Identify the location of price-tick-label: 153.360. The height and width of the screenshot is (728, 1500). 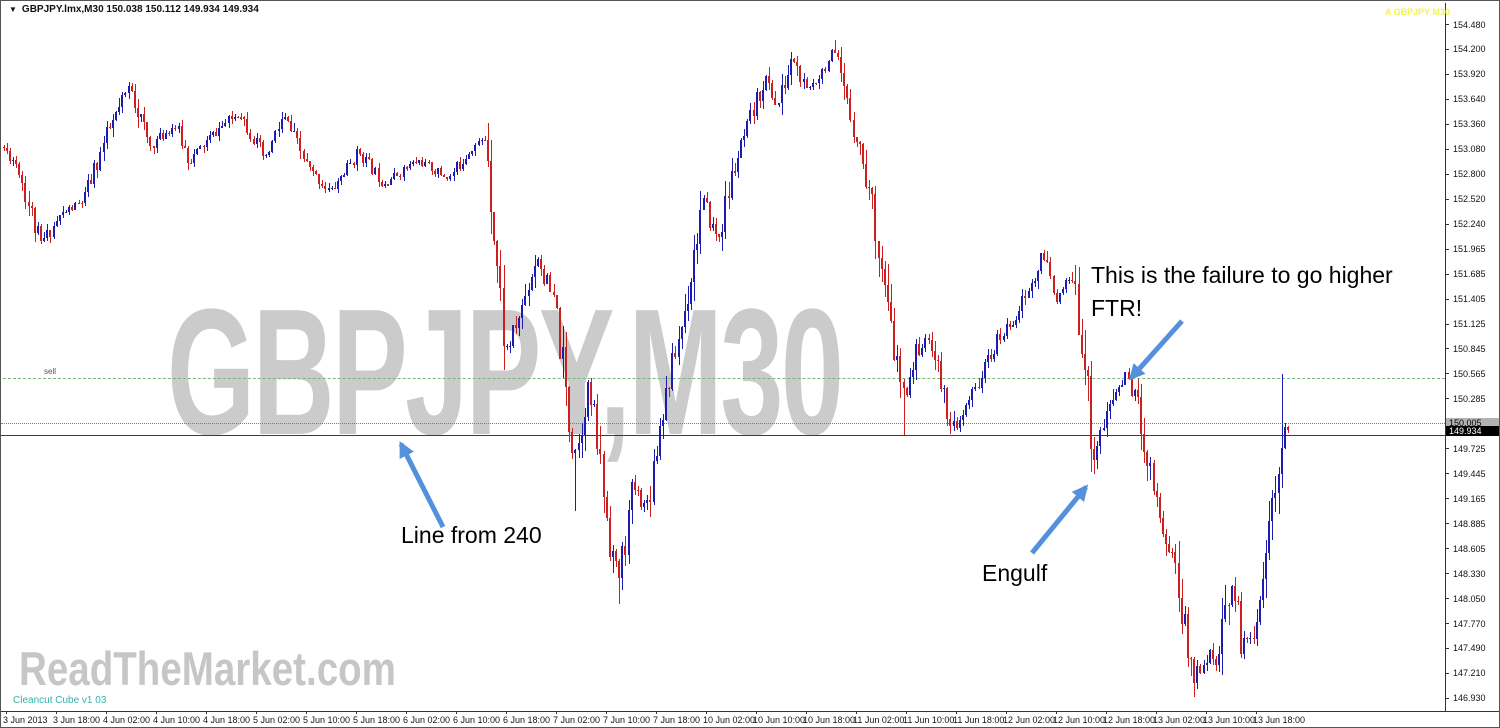
(1469, 124).